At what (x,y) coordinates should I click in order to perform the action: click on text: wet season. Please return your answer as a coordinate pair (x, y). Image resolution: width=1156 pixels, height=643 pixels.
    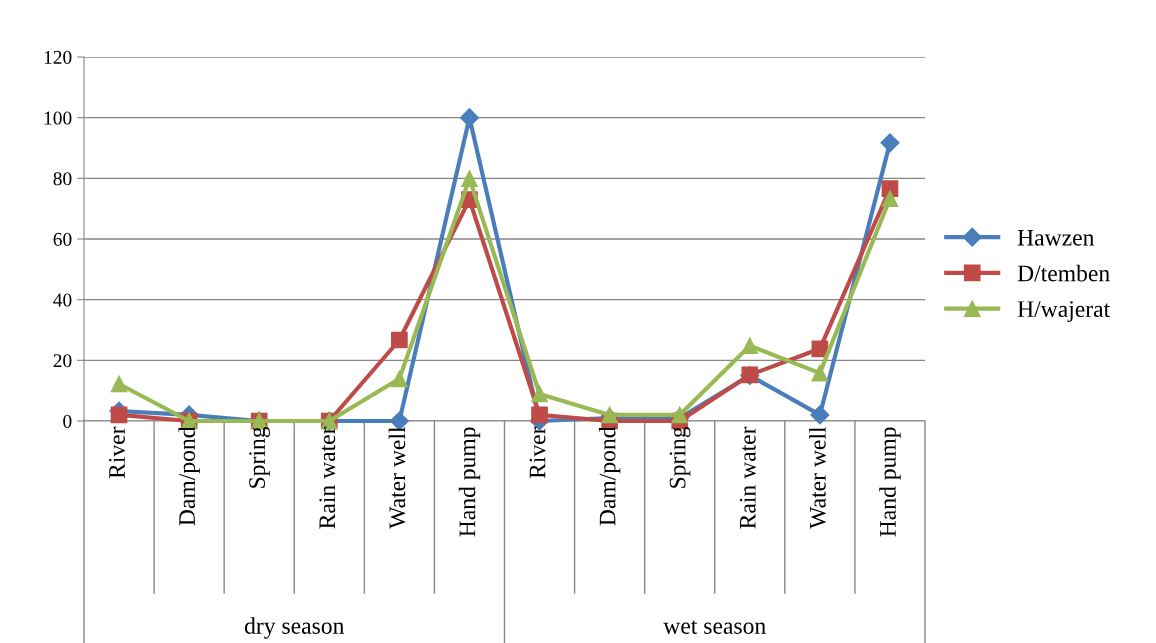
    Looking at the image, I should click on (714, 627).